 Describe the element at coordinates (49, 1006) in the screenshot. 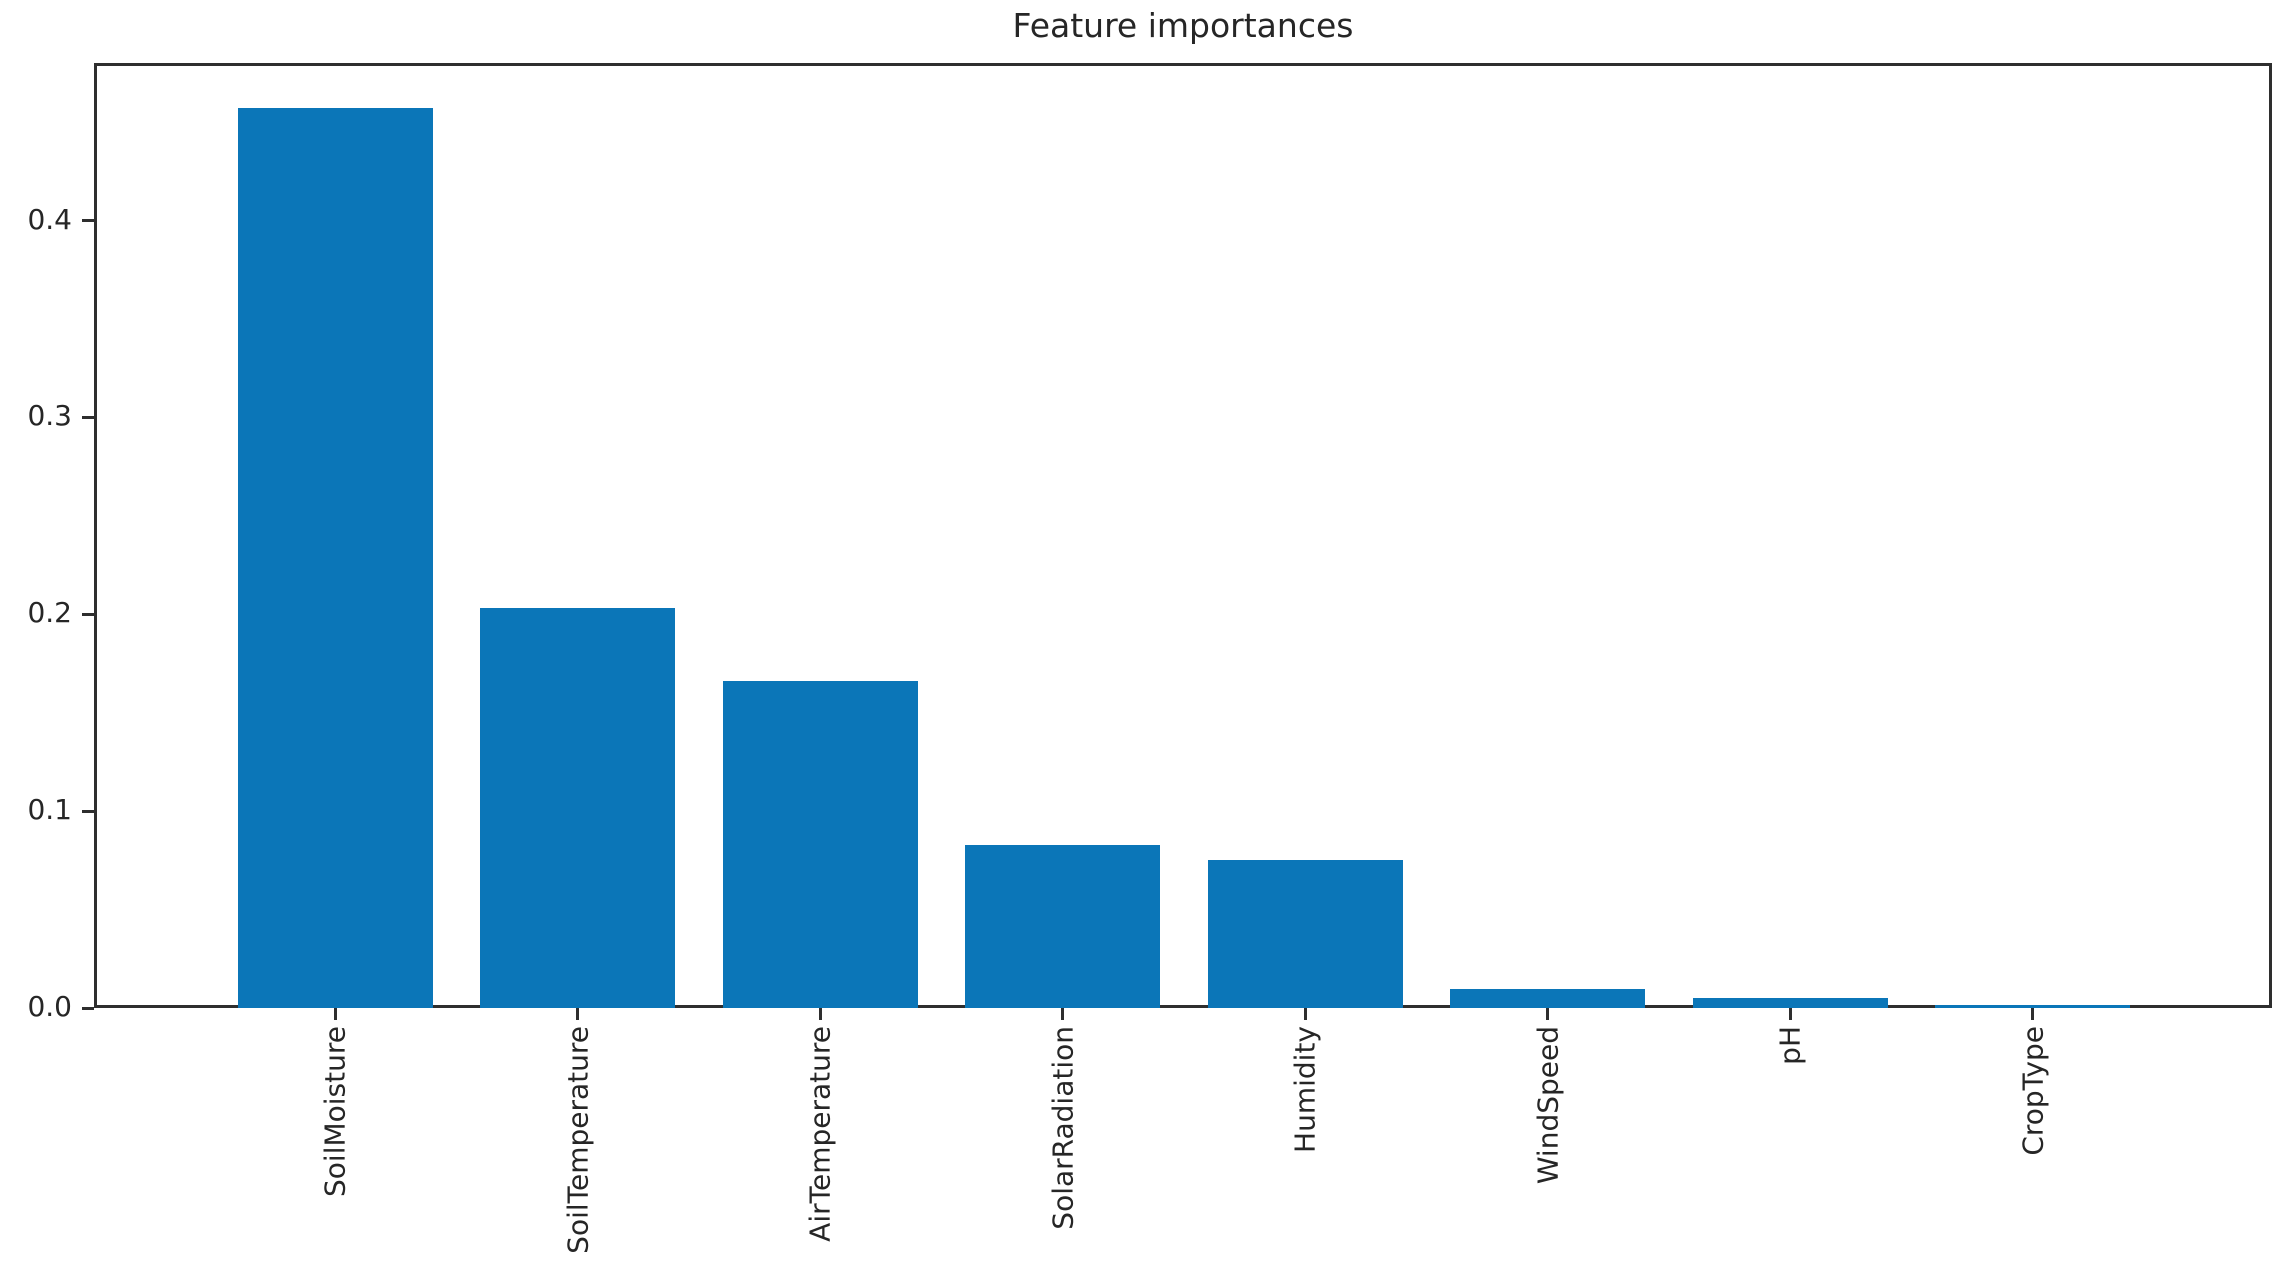

I see `y-tick-label: 0.0` at that location.